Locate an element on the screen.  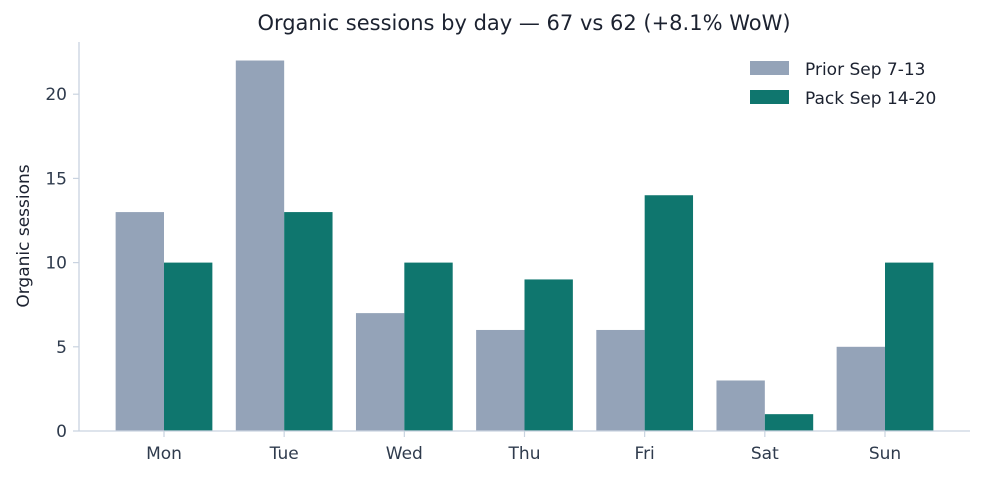
legend: Prior Sep 7-13 Pack Sep 14-20 is located at coordinates (843, 84).